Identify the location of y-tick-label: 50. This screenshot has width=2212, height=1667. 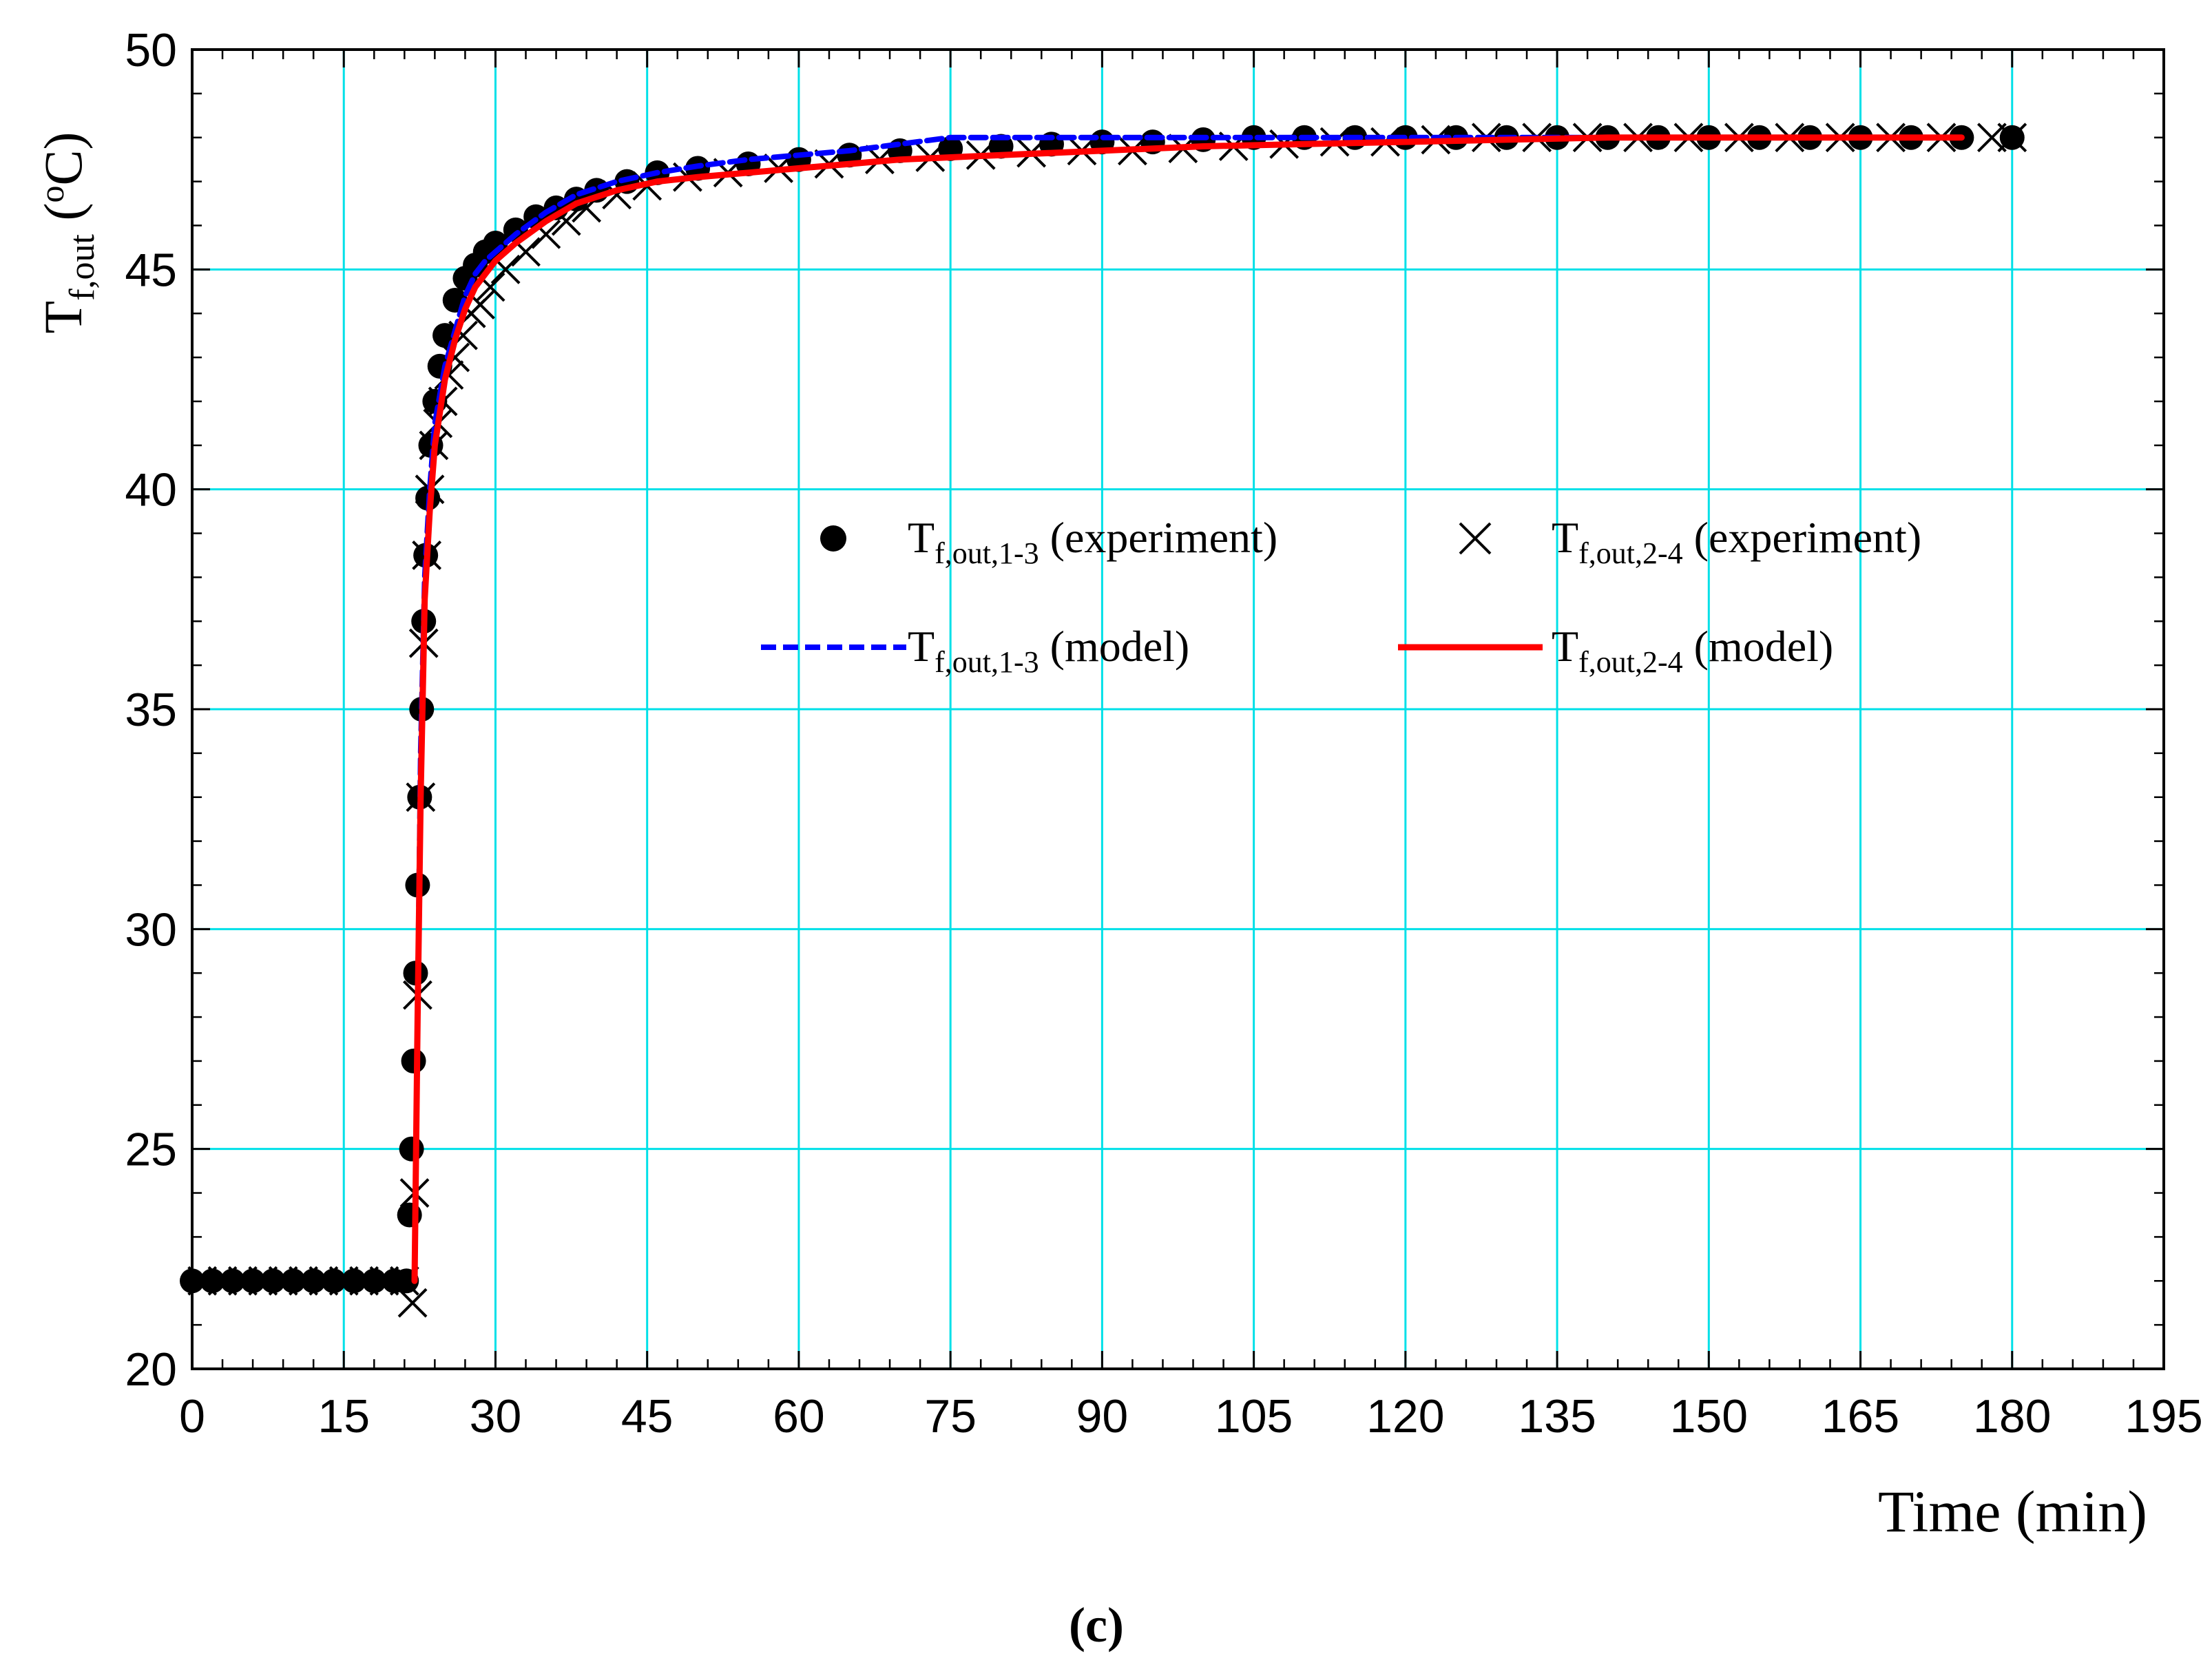
(151, 50).